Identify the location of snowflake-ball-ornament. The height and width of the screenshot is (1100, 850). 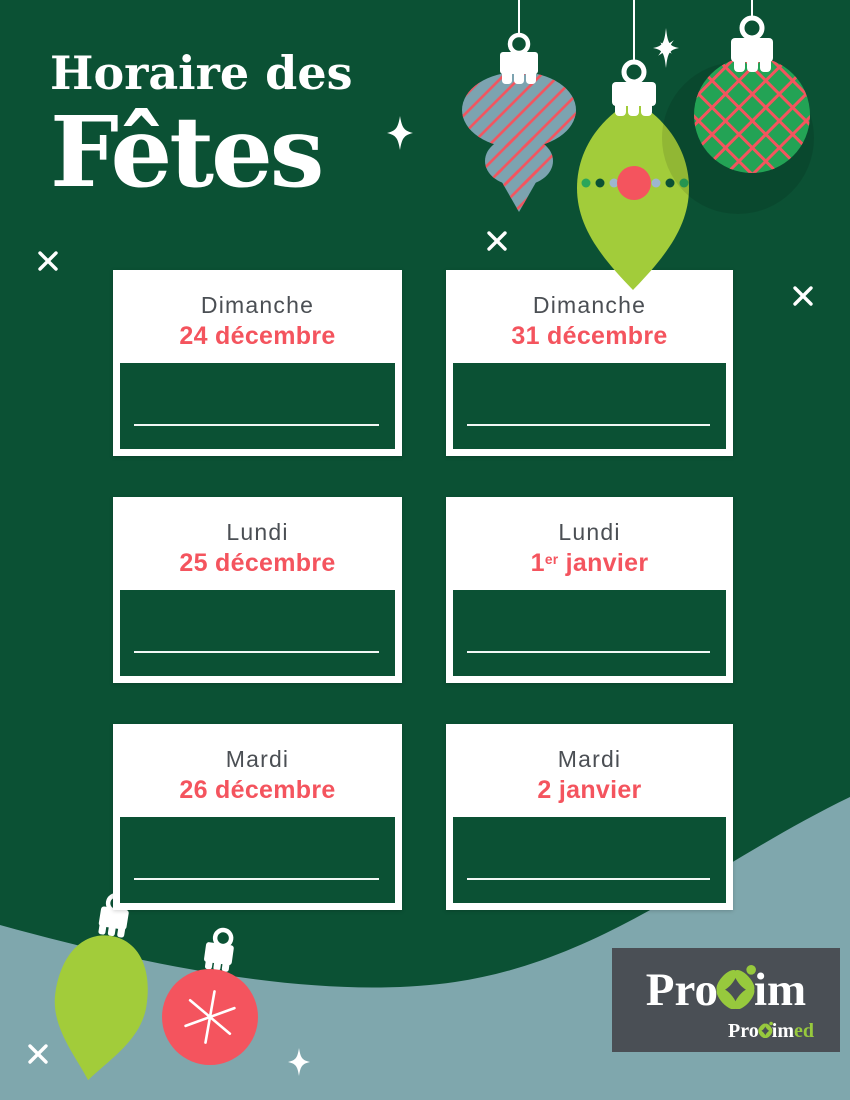
(210, 996).